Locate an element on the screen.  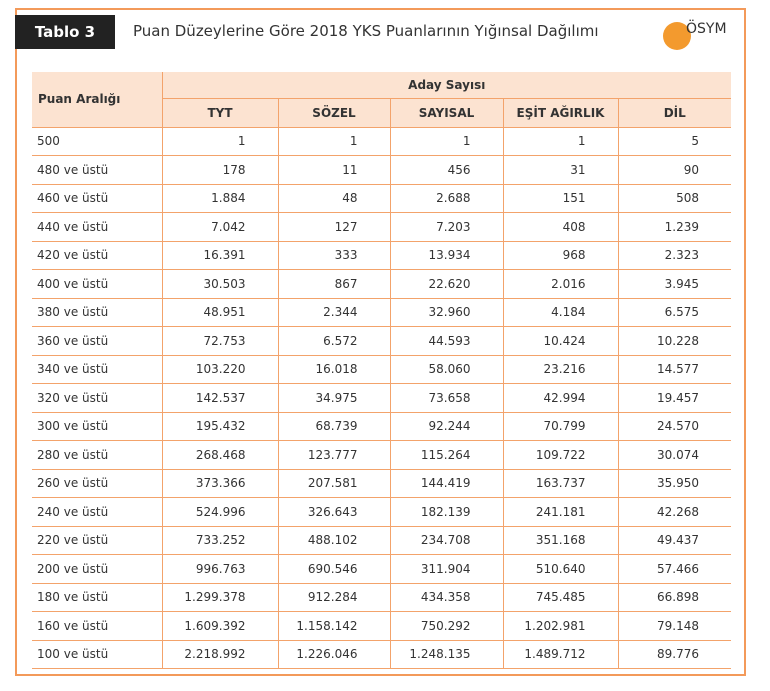
cell: 2.323 is located at coordinates (674, 255).